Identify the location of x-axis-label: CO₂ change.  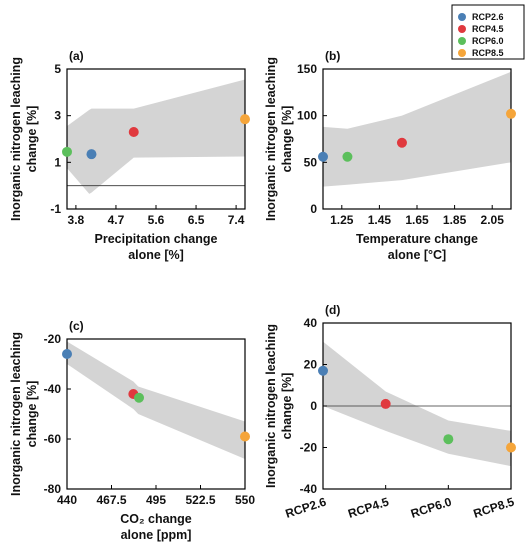
(156, 519).